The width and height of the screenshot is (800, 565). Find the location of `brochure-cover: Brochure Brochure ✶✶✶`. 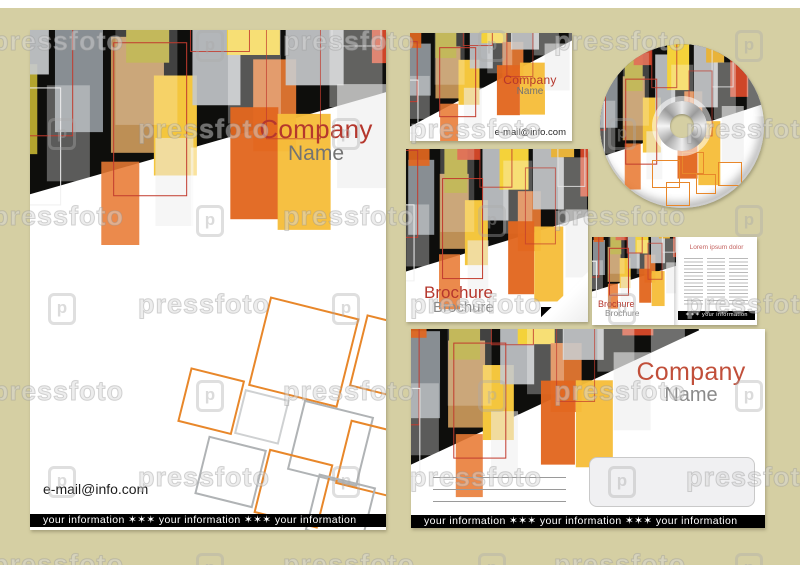

brochure-cover: Brochure Brochure ✶✶✶ is located at coordinates (497, 235).